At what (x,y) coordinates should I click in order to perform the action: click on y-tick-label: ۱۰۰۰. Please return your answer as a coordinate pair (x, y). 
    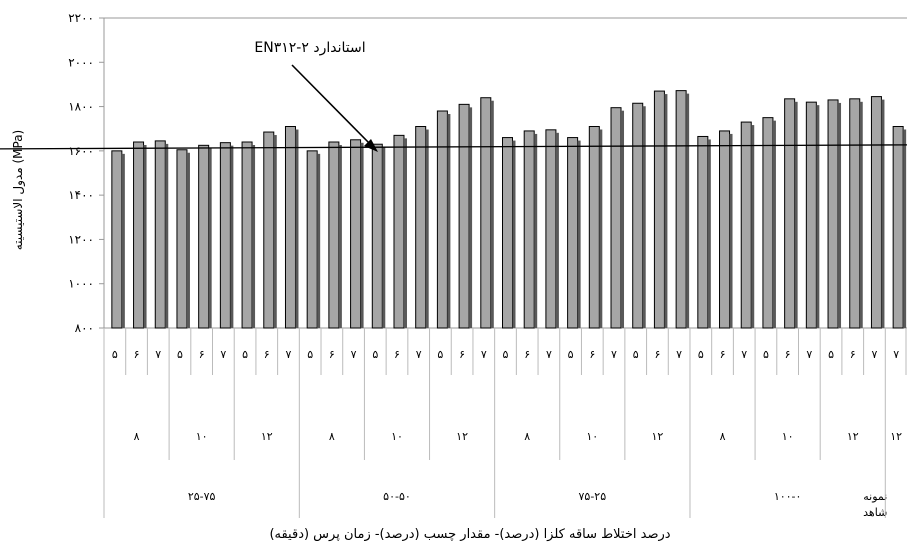
    Looking at the image, I should click on (81, 284).